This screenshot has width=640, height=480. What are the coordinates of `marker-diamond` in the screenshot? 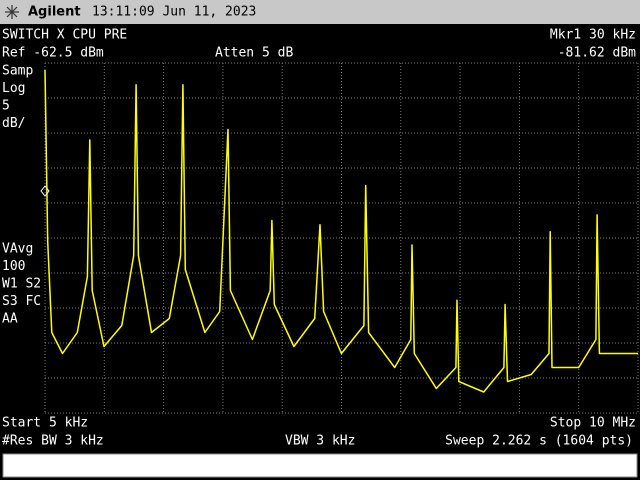 It's located at (45, 191).